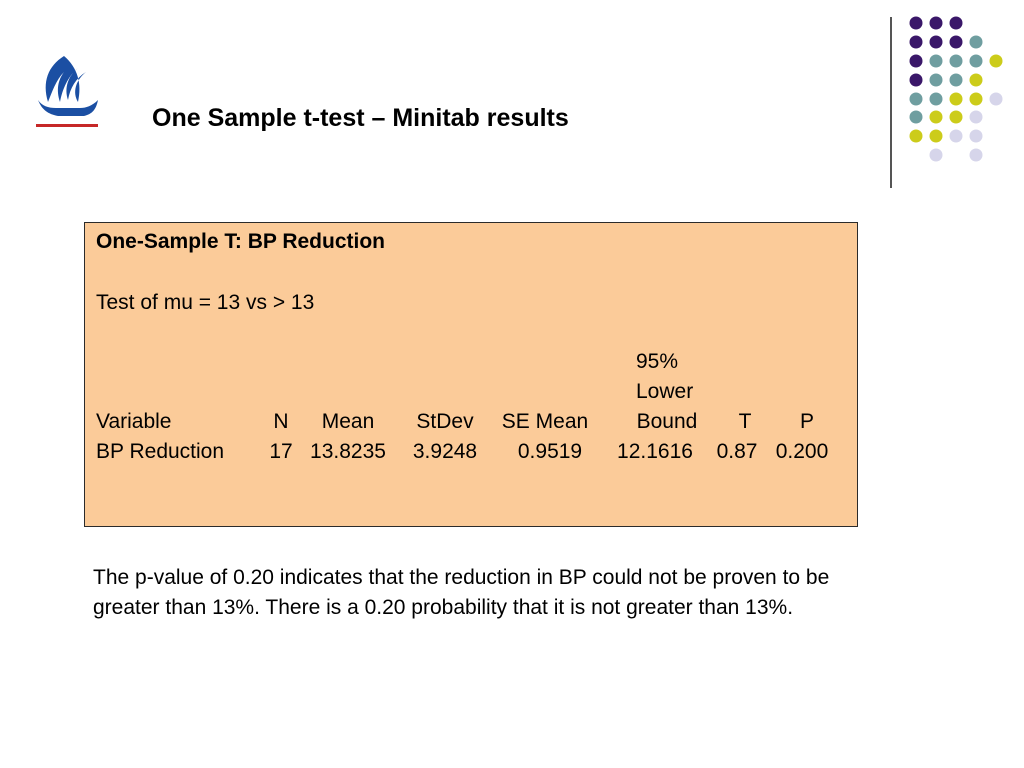 Image resolution: width=1024 pixels, height=768 pixels. What do you see at coordinates (745, 421) in the screenshot?
I see `col-header-t: T` at bounding box center [745, 421].